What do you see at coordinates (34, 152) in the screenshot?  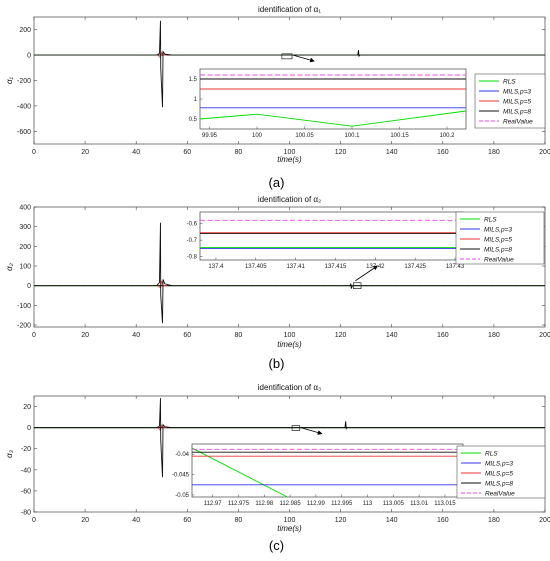 I see `x-tick-label: 0` at bounding box center [34, 152].